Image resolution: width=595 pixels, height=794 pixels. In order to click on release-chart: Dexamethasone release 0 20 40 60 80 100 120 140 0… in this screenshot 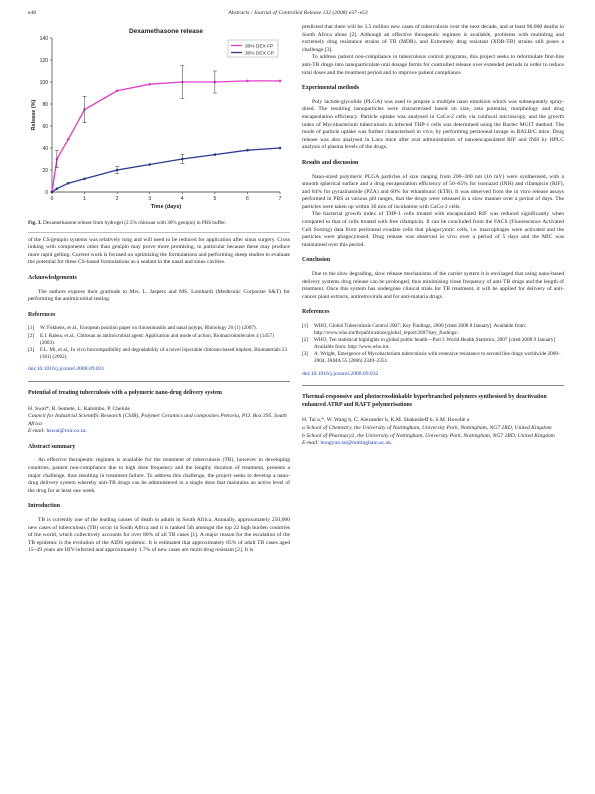, I will do `click(159, 121)`.